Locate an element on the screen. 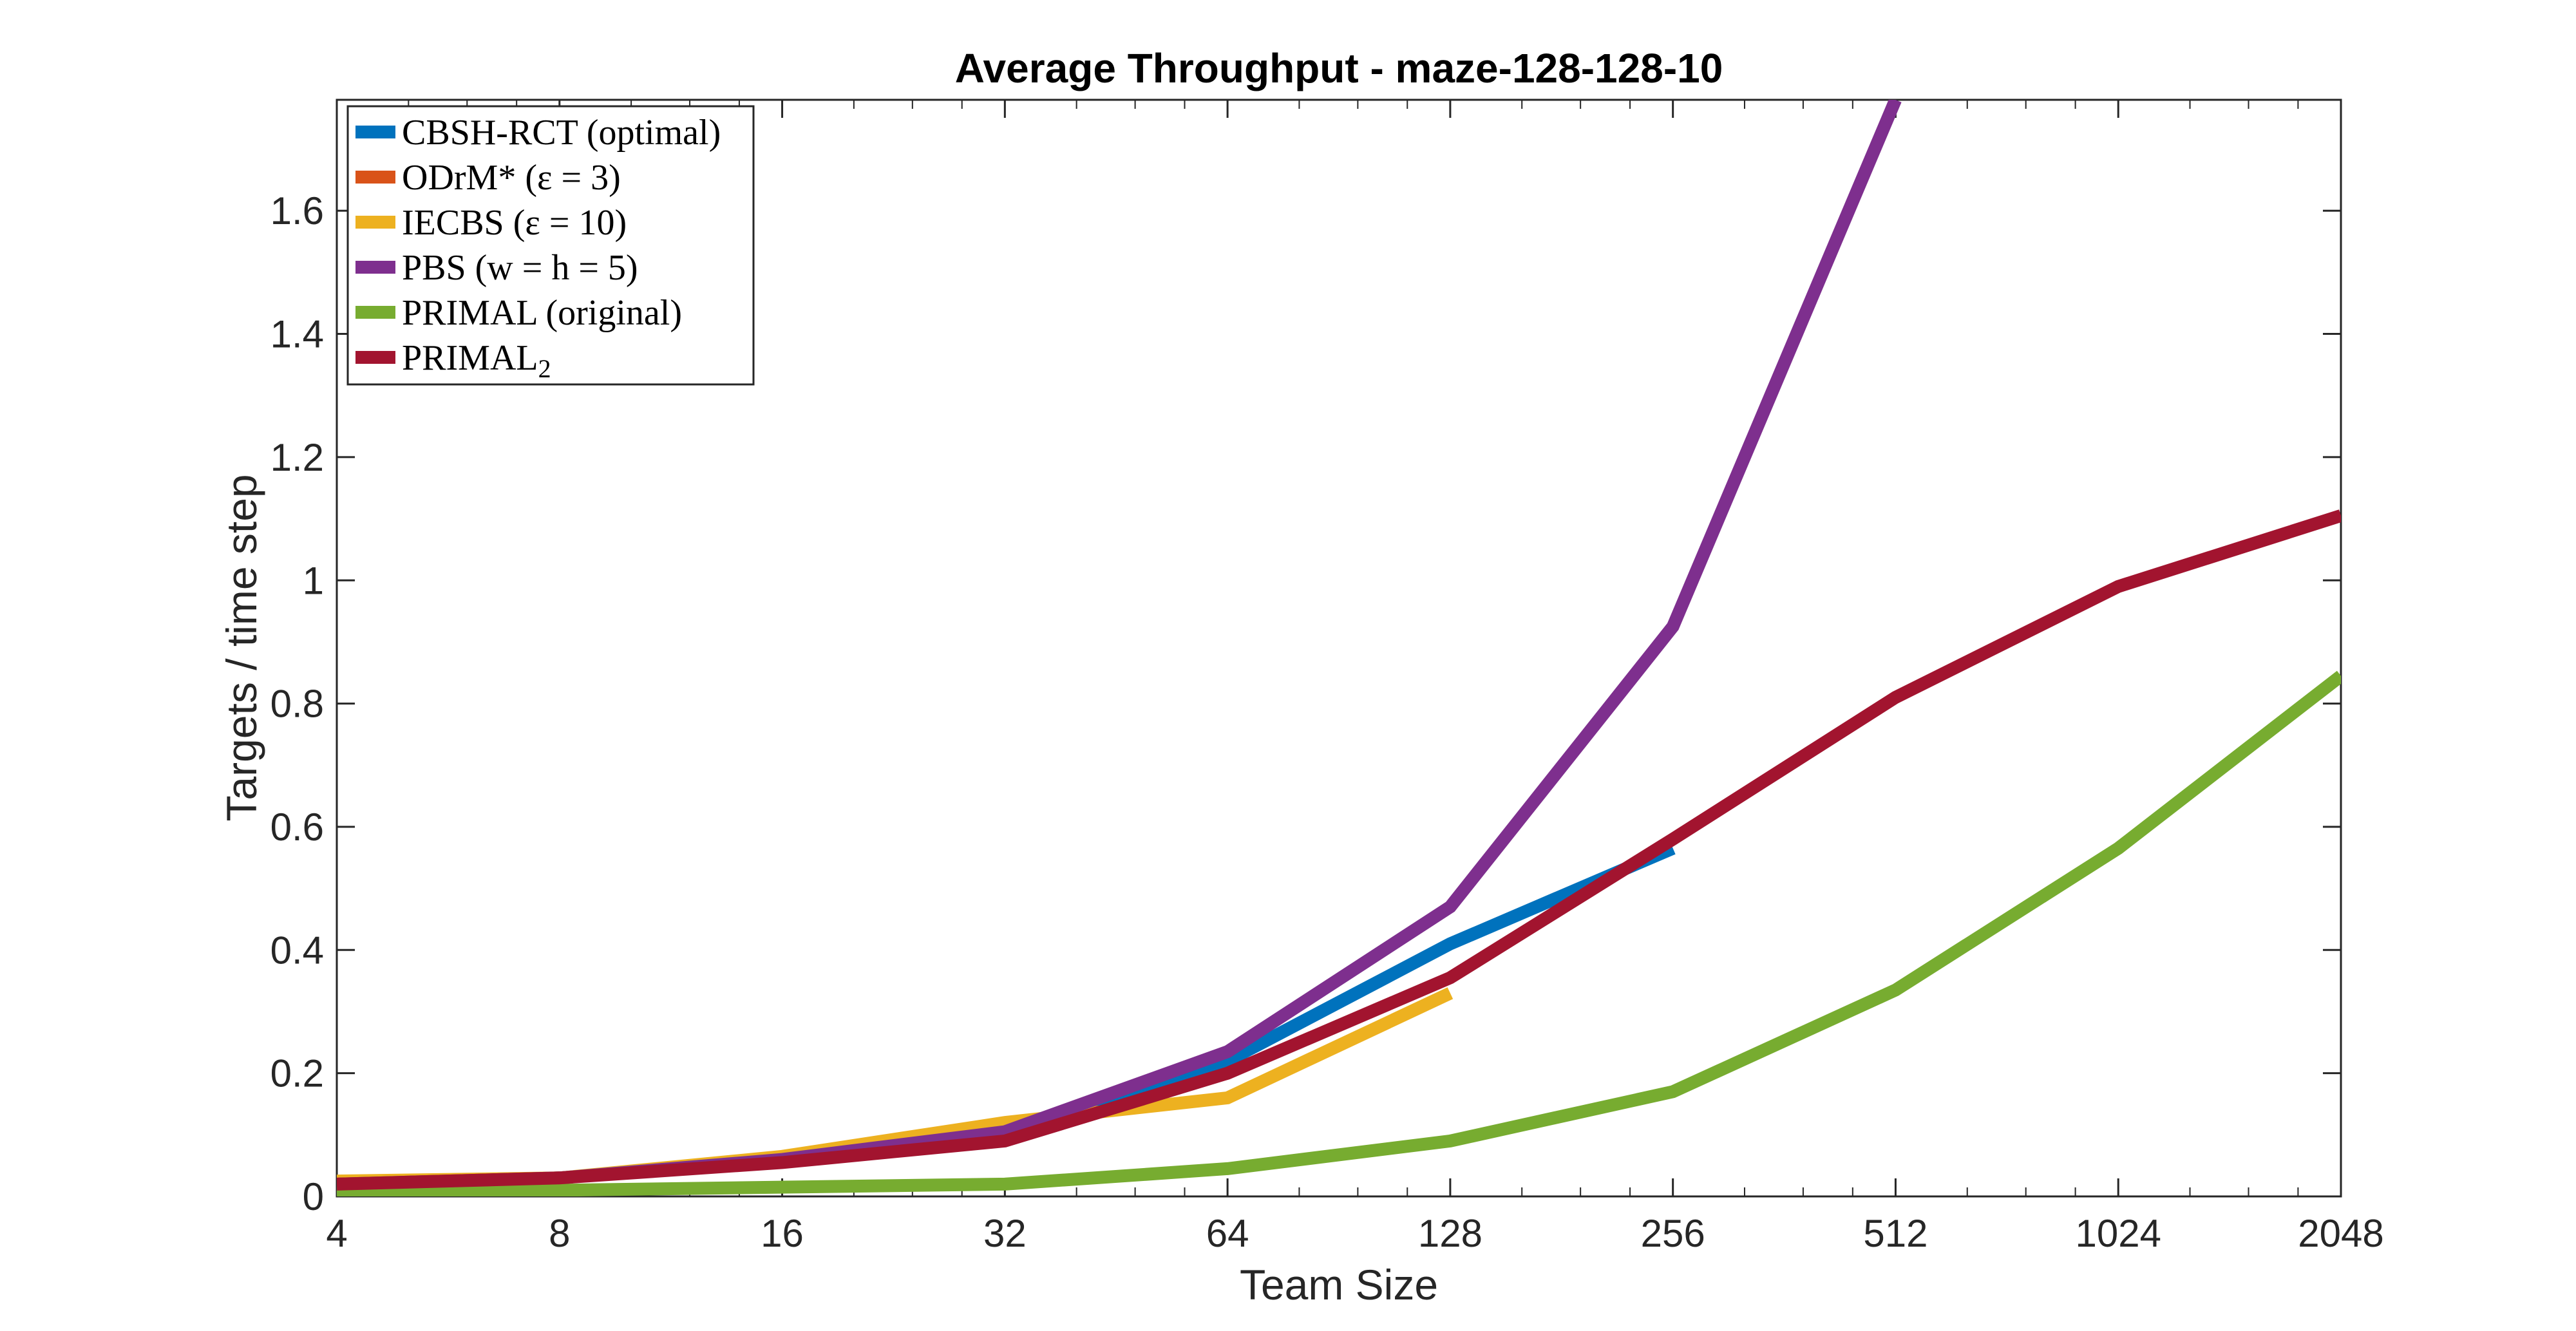 This screenshot has height=1331, width=2576. y-tick-label: 0 is located at coordinates (313, 1196).